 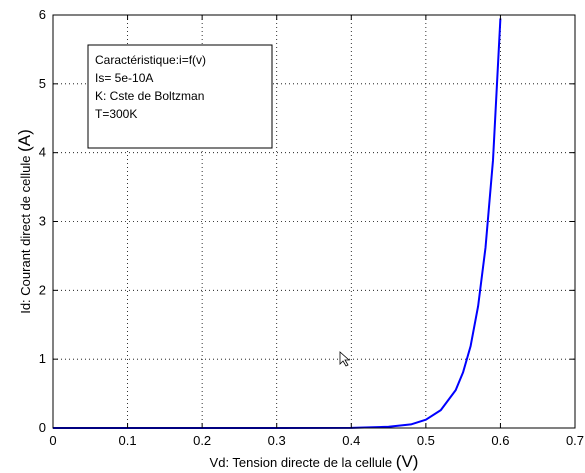 What do you see at coordinates (42, 221) in the screenshot?
I see `y-tick-label: 3` at bounding box center [42, 221].